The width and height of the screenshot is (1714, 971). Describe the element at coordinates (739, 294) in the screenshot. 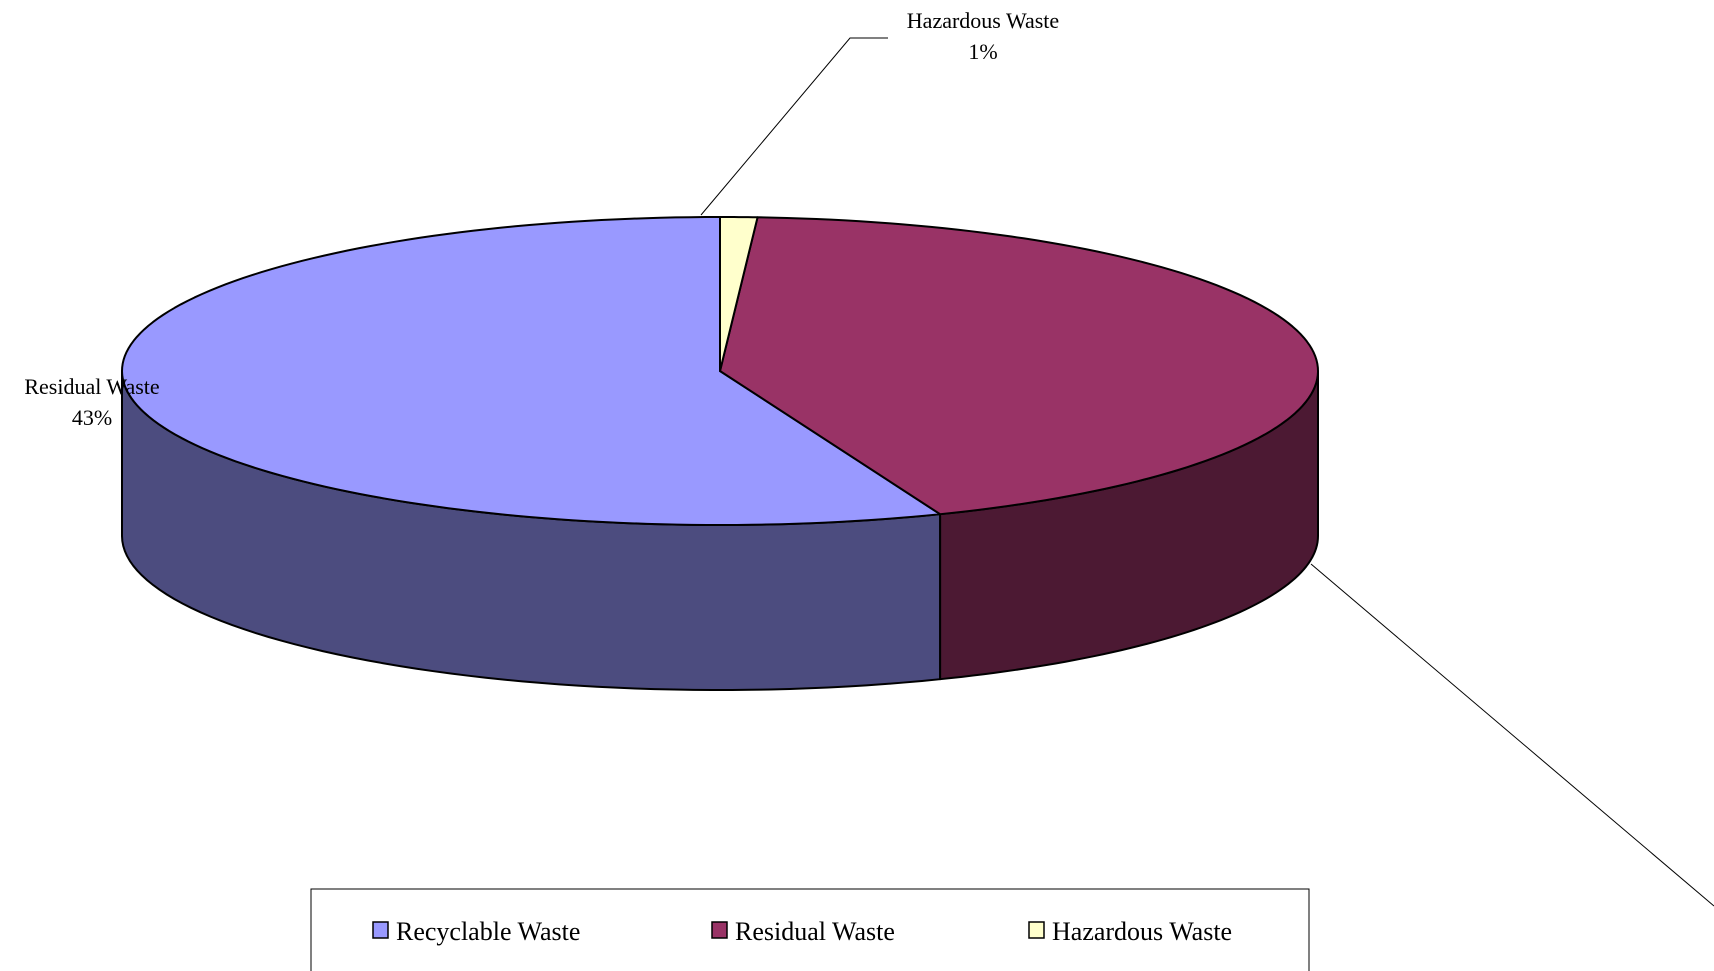

I see `pie-slice-hazardous-waste` at that location.